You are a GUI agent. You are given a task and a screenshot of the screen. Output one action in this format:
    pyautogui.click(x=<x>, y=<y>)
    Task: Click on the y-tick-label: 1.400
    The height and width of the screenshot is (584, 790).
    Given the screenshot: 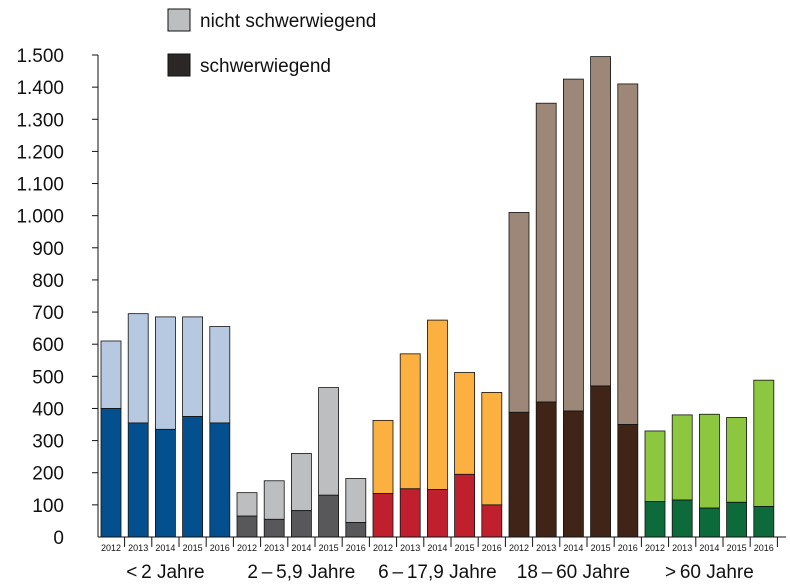 What is the action you would take?
    pyautogui.click(x=40, y=88)
    